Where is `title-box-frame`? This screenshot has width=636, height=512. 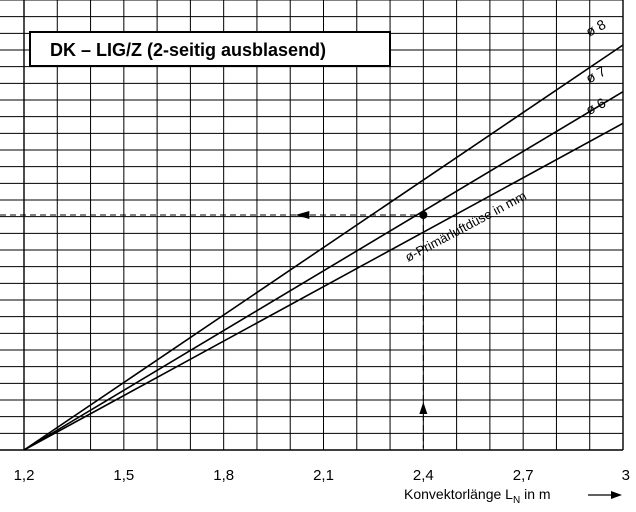 title-box-frame is located at coordinates (210, 49).